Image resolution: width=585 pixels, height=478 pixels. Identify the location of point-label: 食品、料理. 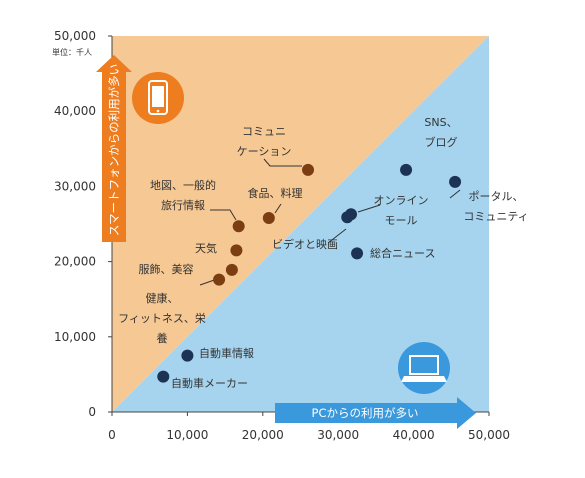
(275, 193).